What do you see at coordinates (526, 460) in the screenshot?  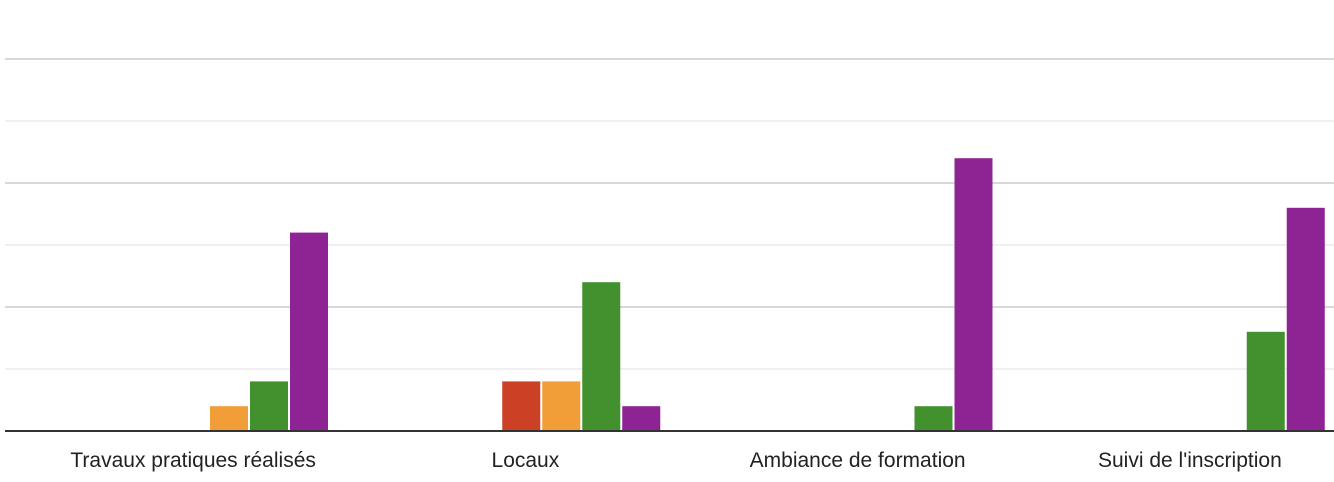 I see `x-tick-label: Locaux` at bounding box center [526, 460].